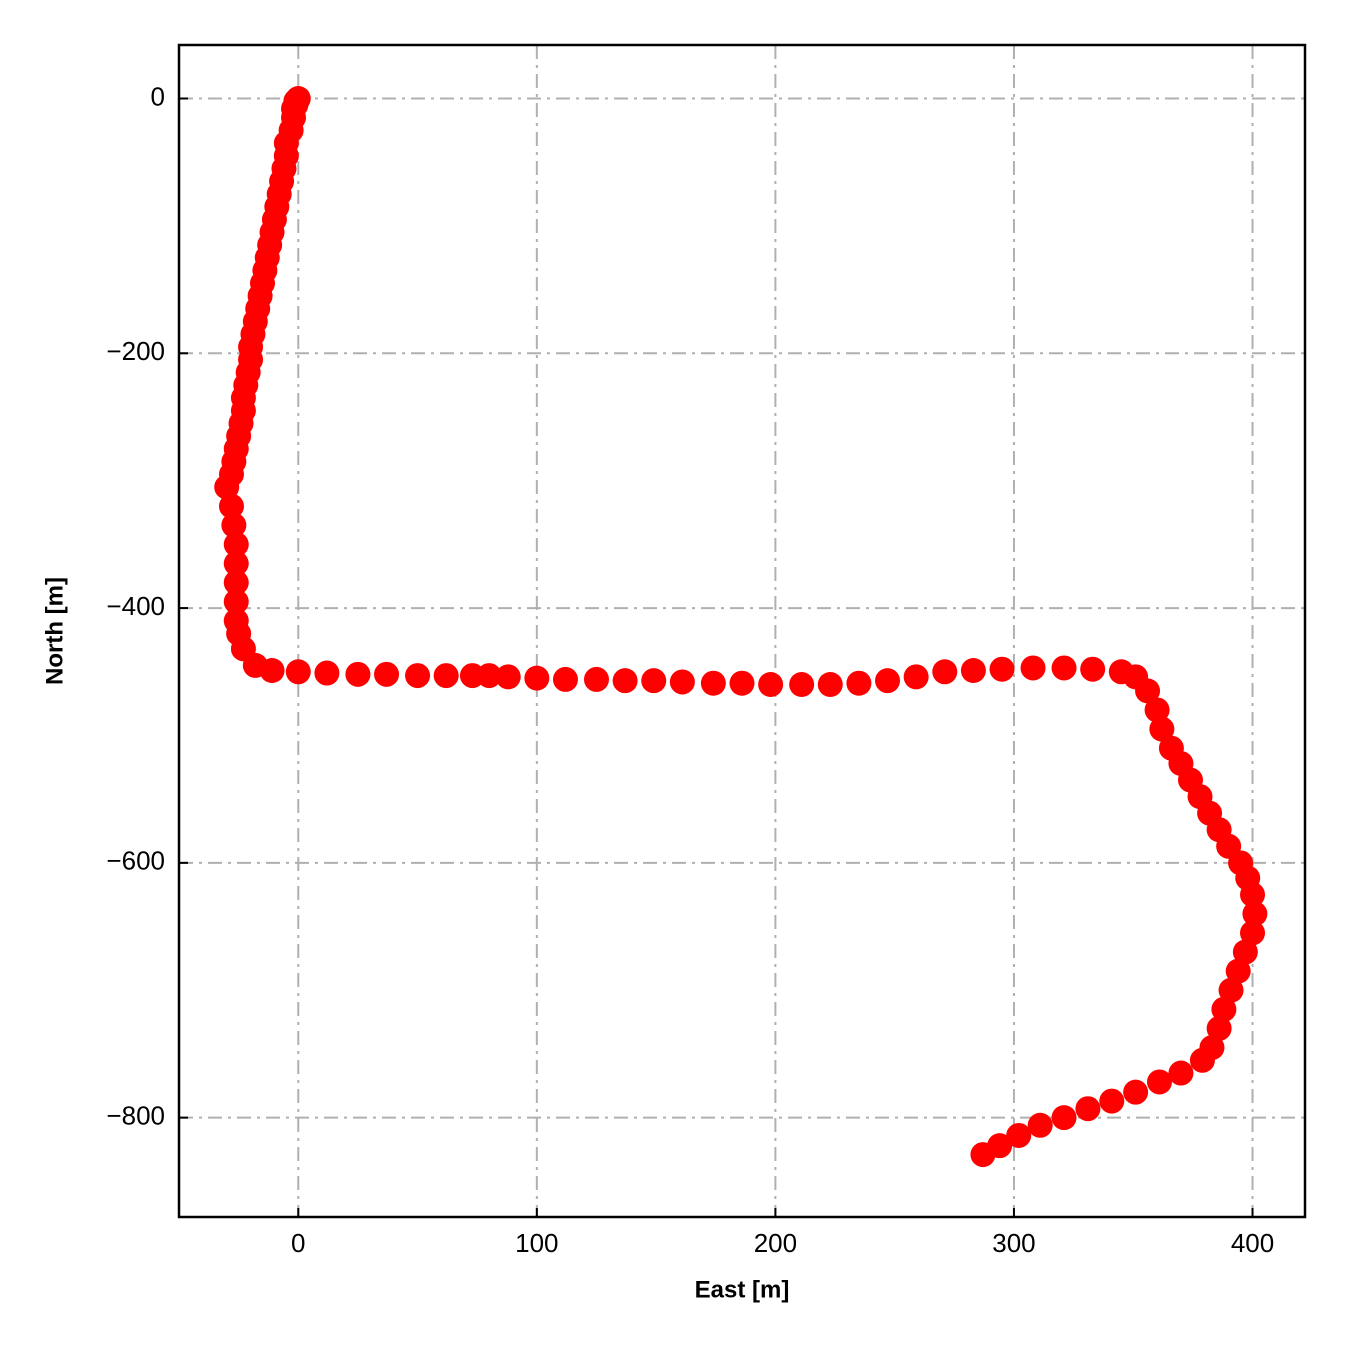 Image resolution: width=1350 pixels, height=1355 pixels. Describe the element at coordinates (135, 1116) in the screenshot. I see `y-tick-label: −800` at that location.